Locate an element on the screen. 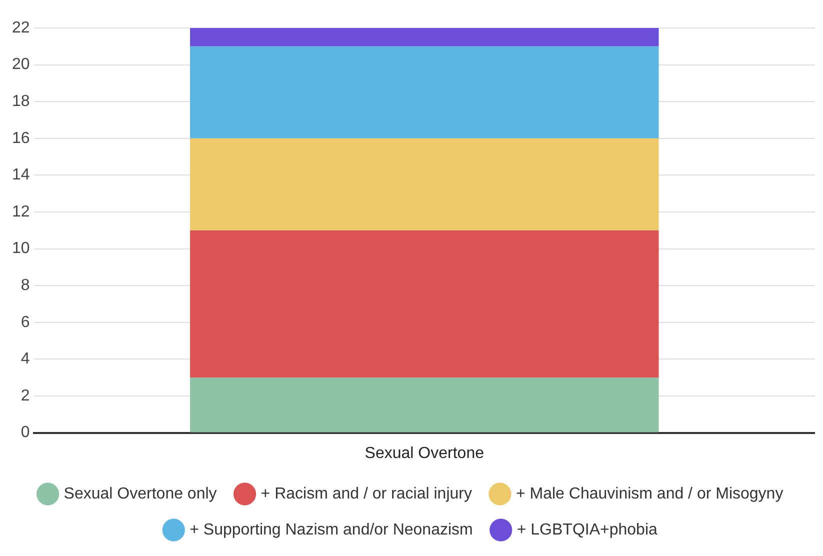 This screenshot has width=823, height=556. x-tick-label: Sexual Overtone is located at coordinates (424, 453).